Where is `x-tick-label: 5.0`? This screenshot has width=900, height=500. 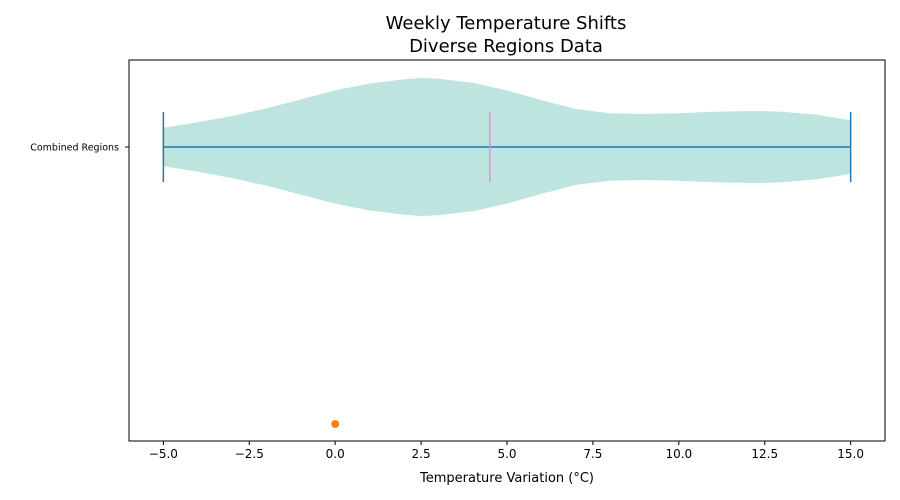 x-tick-label: 5.0 is located at coordinates (506, 454).